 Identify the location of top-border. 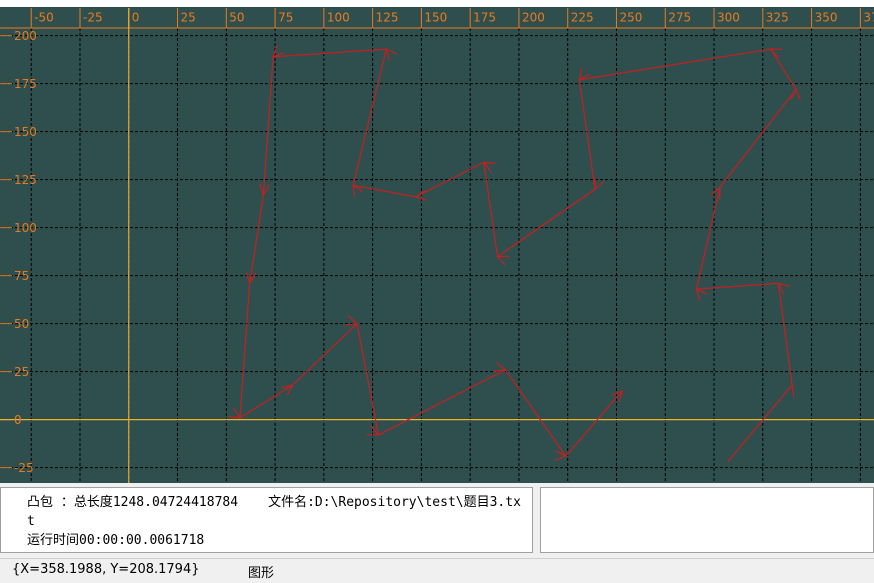
(437, 3).